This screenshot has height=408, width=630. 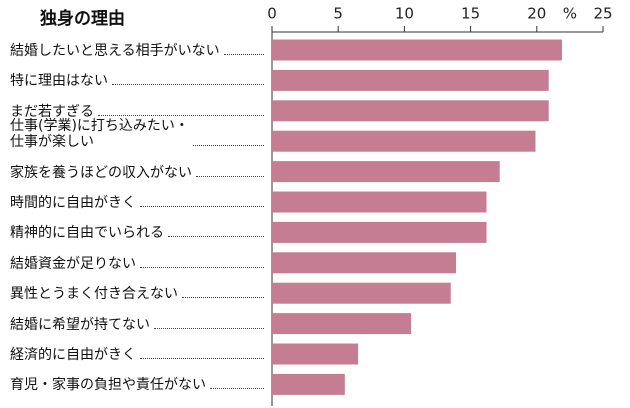 What do you see at coordinates (139, 81) in the screenshot?
I see `category-row: 特に理由はない` at bounding box center [139, 81].